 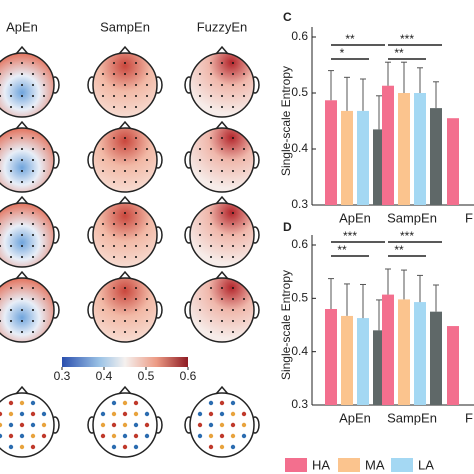 I want to click on y-tick-label: 0.4, so click(x=299, y=351).